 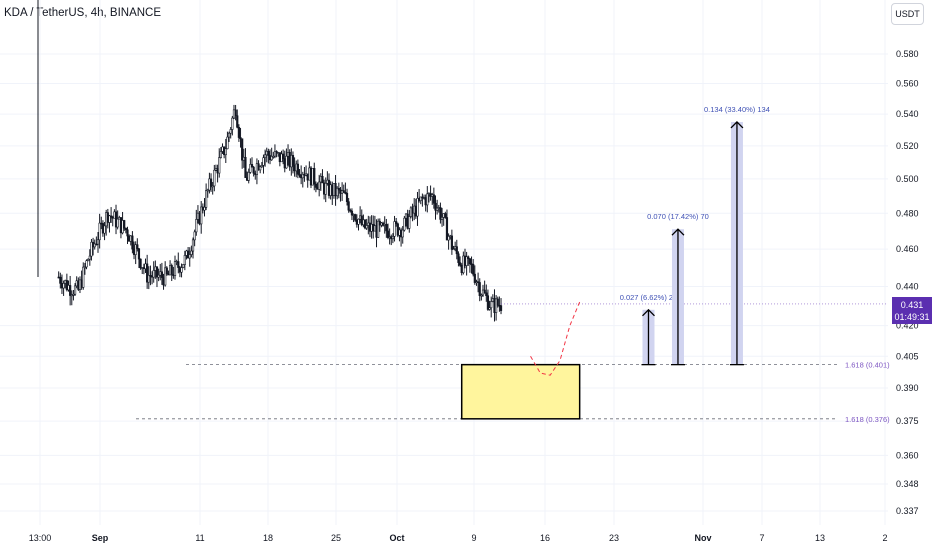 I want to click on zone-box, so click(x=520, y=391).